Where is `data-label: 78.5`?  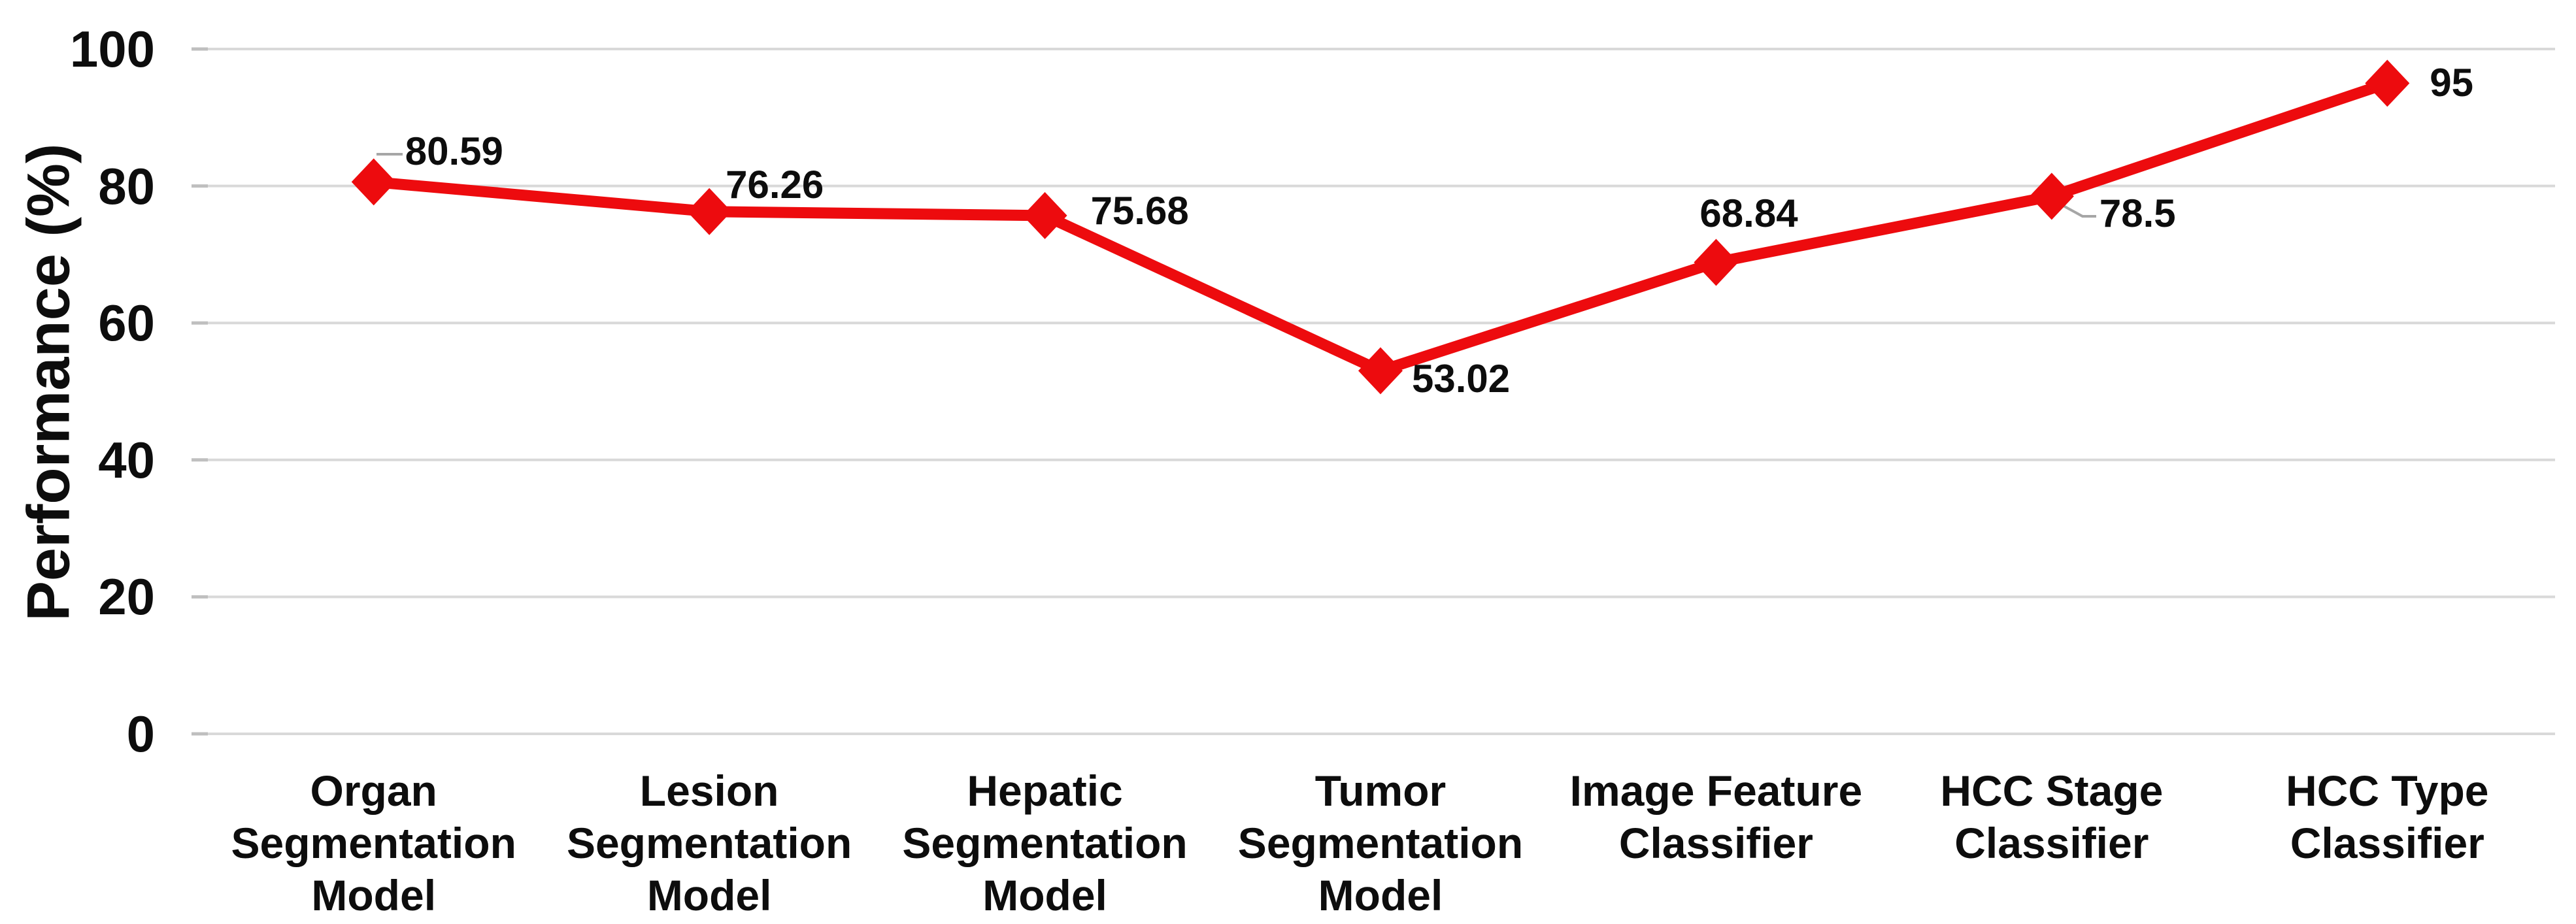 data-label: 78.5 is located at coordinates (2138, 213).